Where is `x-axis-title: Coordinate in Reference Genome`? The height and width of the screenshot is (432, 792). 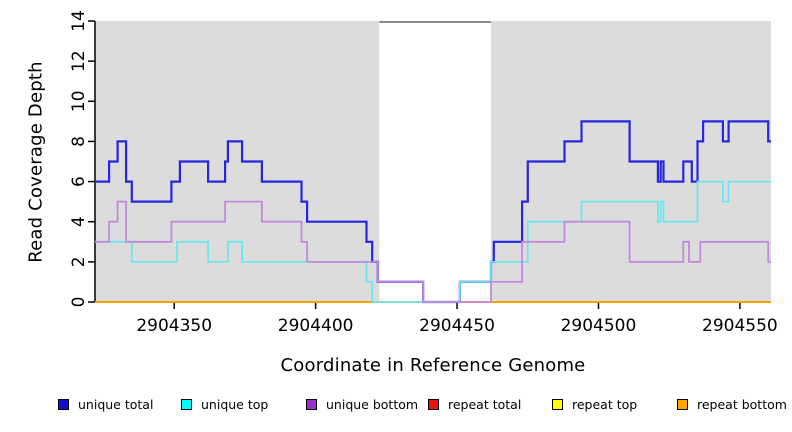
x-axis-title: Coordinate in Reference Genome is located at coordinates (433, 365).